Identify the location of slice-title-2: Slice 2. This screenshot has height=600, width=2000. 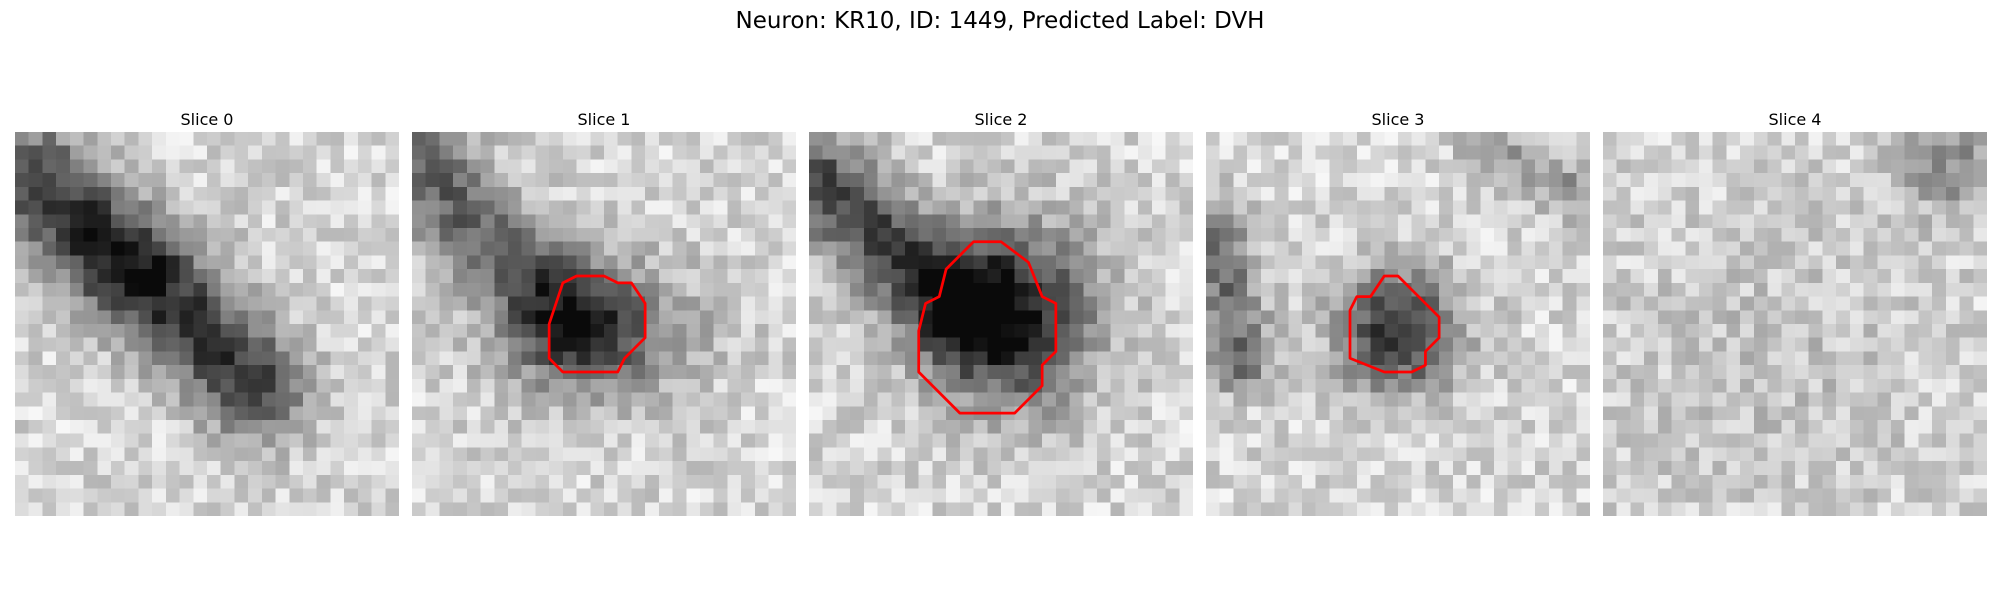
(1001, 119).